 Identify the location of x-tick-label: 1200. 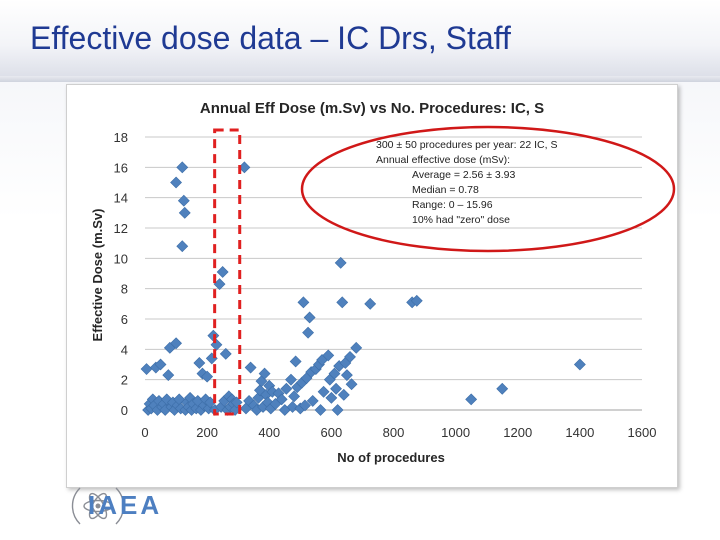
(517, 432).